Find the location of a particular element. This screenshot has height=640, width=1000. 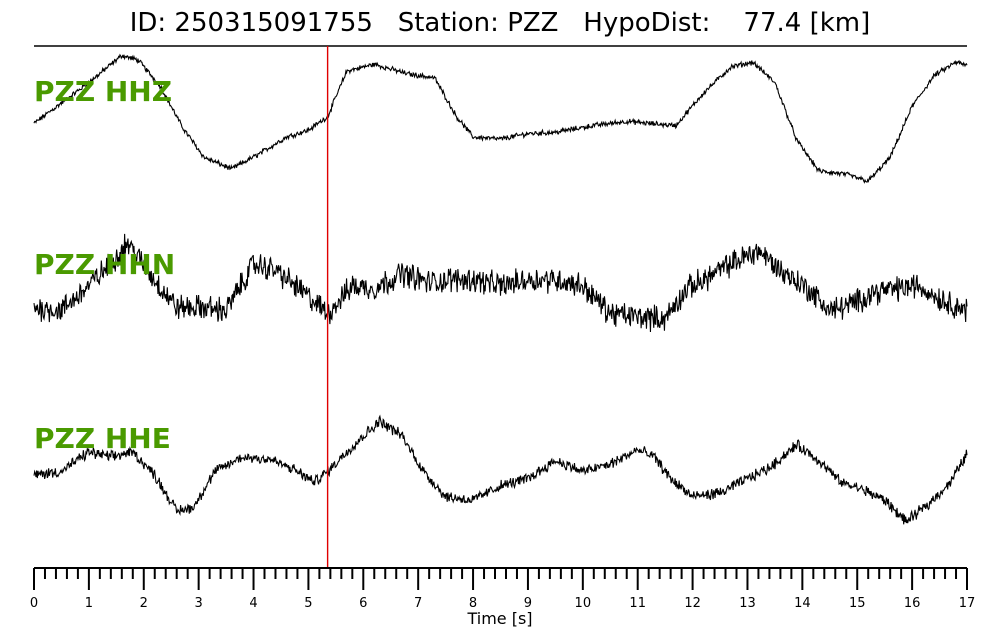

trace-label: PZZ HHE is located at coordinates (102, 438).